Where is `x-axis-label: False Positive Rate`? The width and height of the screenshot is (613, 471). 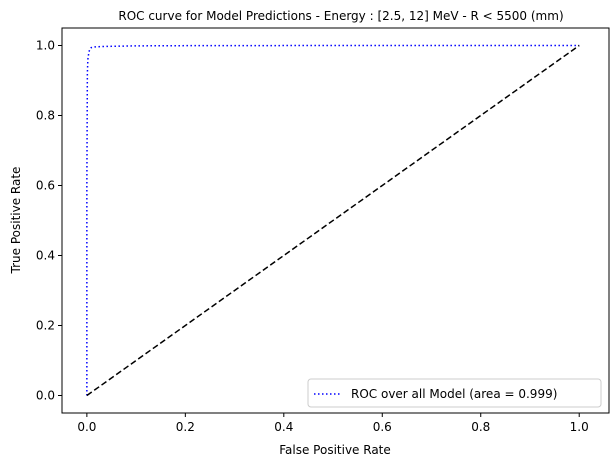
x-axis-label: False Positive Rate is located at coordinates (335, 450).